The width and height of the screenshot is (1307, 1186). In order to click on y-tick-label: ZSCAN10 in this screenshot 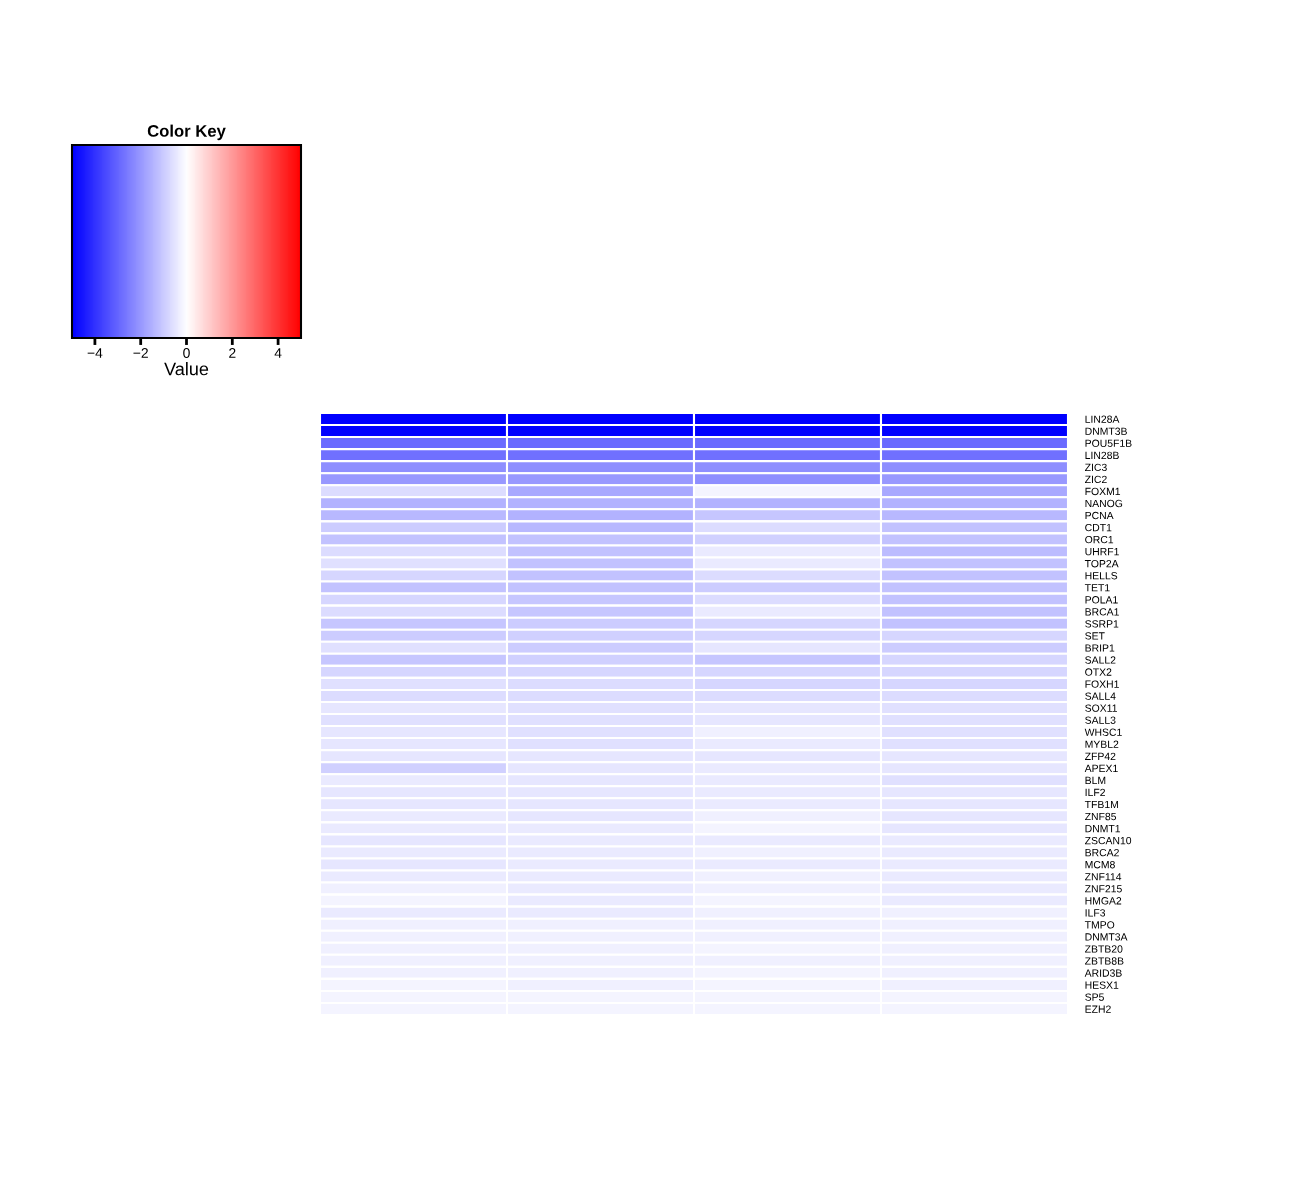, I will do `click(1108, 840)`.